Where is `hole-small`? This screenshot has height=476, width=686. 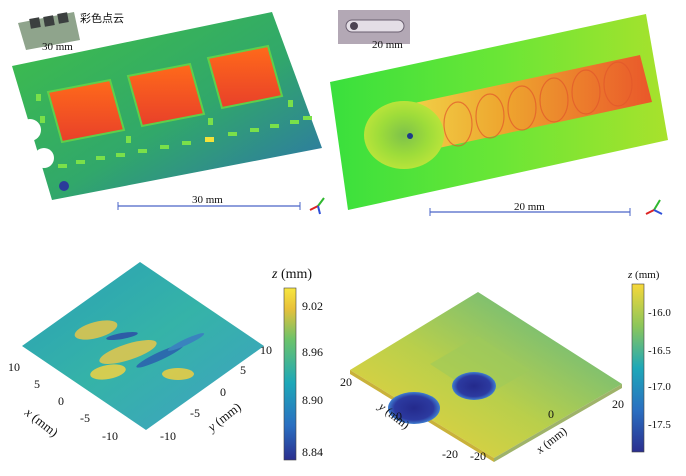
hole-small is located at coordinates (474, 386).